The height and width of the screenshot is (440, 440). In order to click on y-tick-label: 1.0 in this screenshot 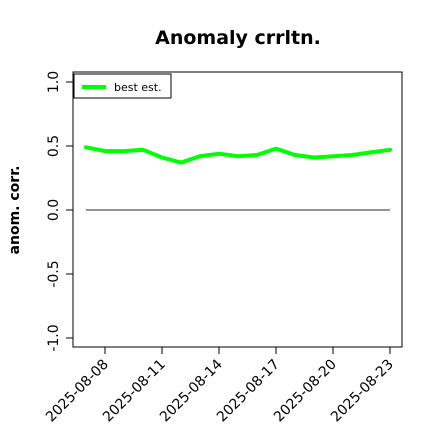, I will do `click(54, 82)`.